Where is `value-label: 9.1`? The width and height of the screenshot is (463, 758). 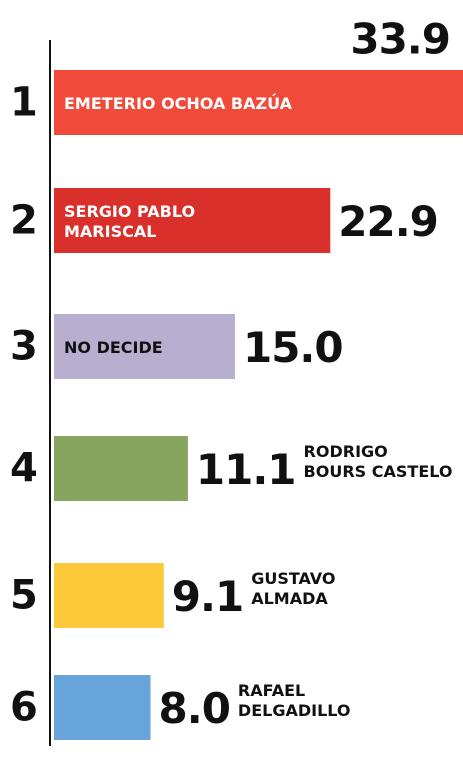
value-label: 9.1 is located at coordinates (207, 596).